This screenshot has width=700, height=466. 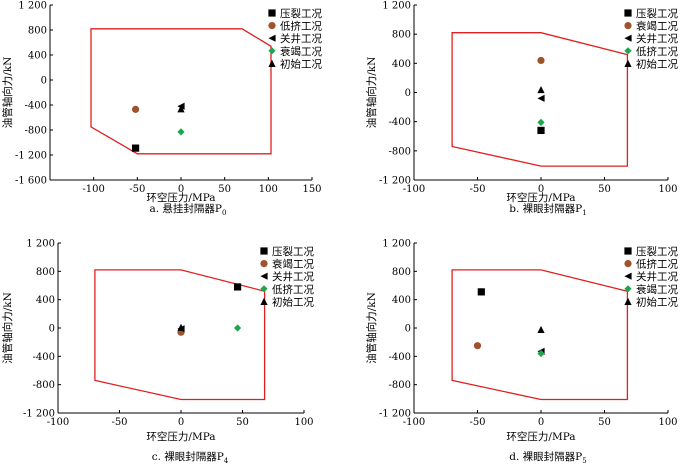 What do you see at coordinates (311, 189) in the screenshot?
I see `x-tick-label: 150` at bounding box center [311, 189].